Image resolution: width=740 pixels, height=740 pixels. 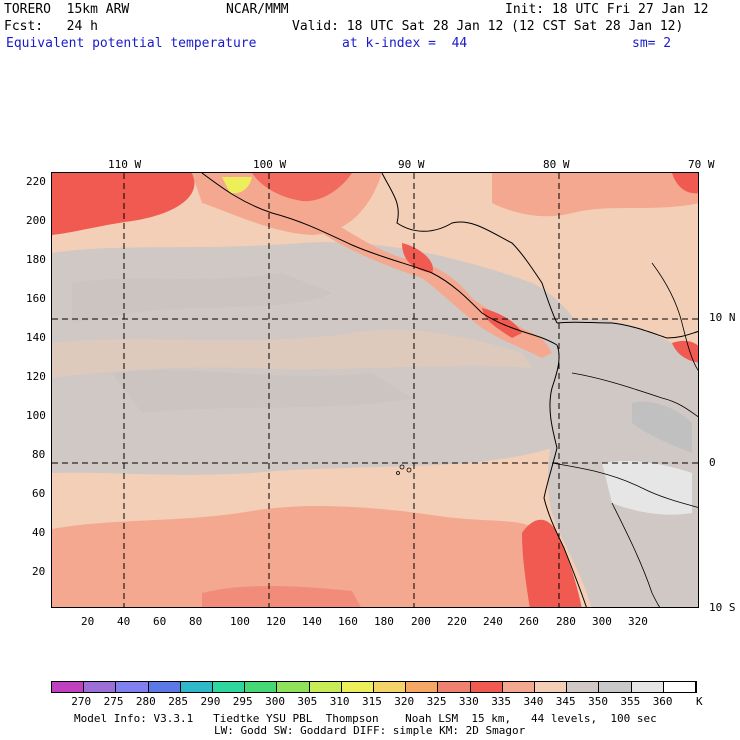 What do you see at coordinates (160, 621) in the screenshot?
I see `x-tick-60: 60` at bounding box center [160, 621].